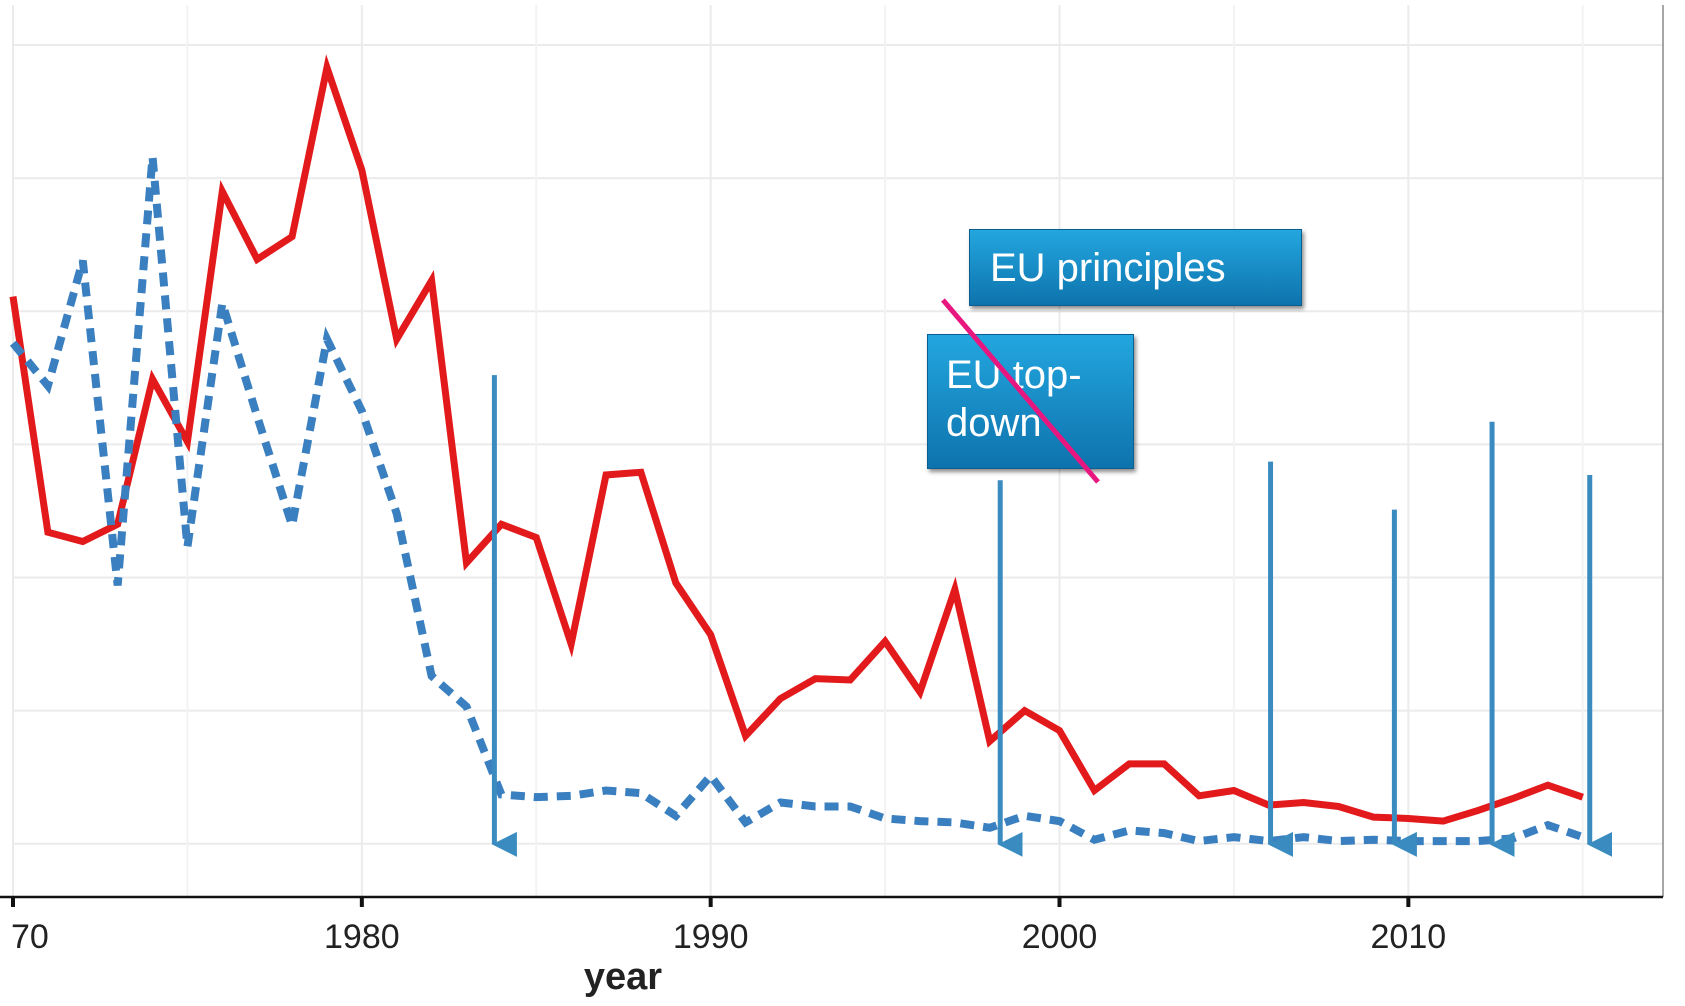 The height and width of the screenshot is (1006, 1685). What do you see at coordinates (1135, 267) in the screenshot?
I see `annotation-box: EU principles` at bounding box center [1135, 267].